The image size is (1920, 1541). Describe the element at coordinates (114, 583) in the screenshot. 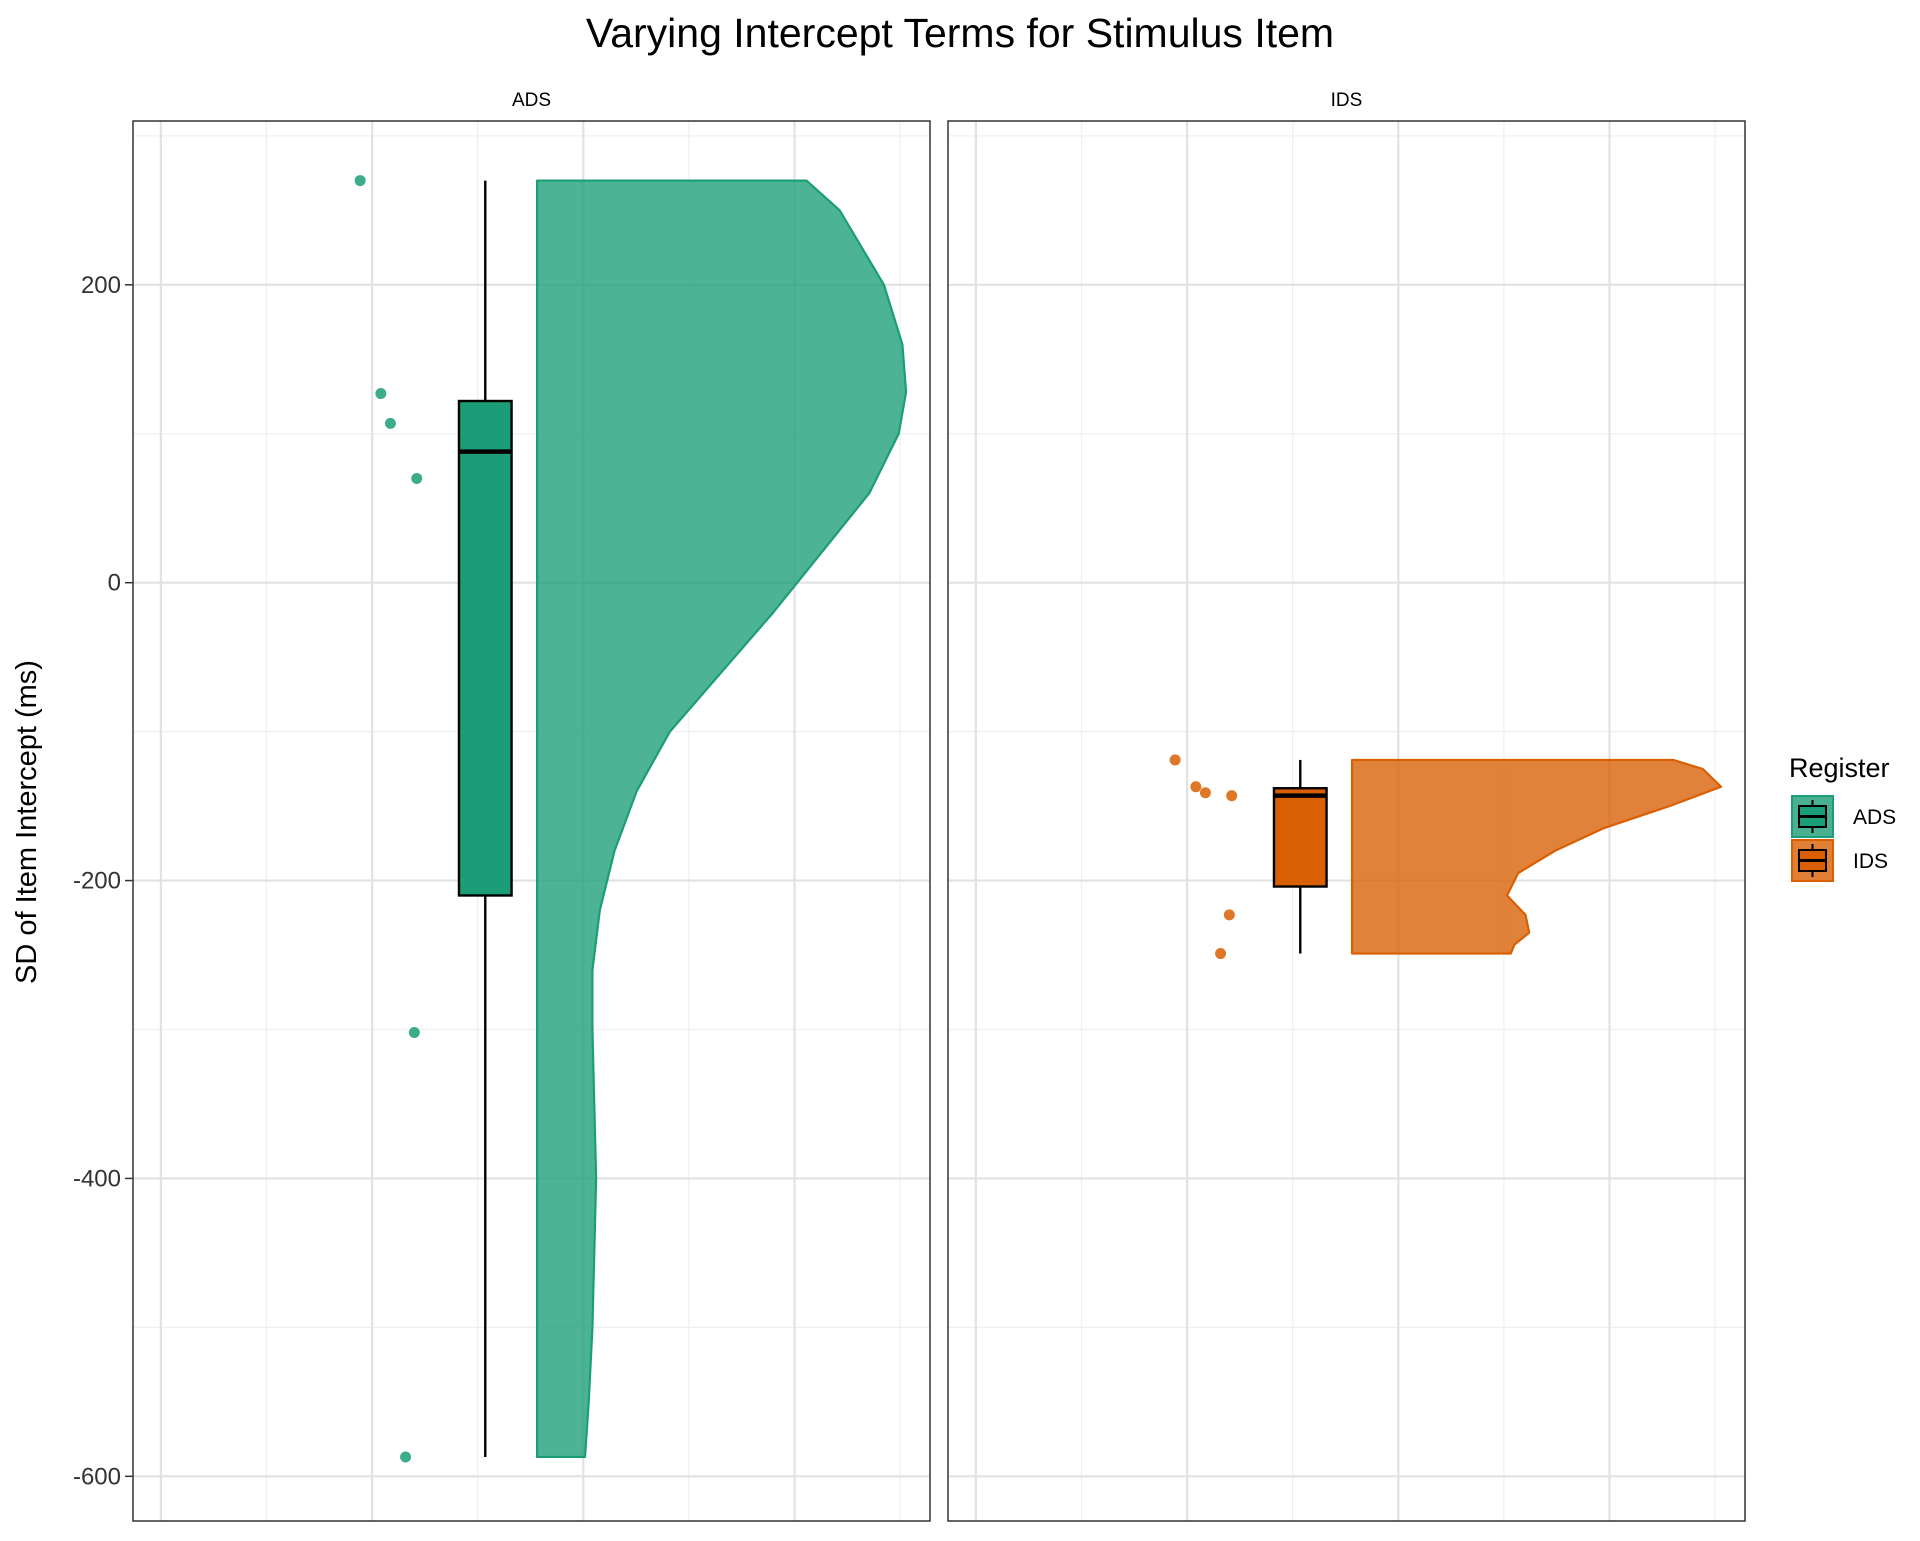

I see `y-tick-label: 0` at that location.